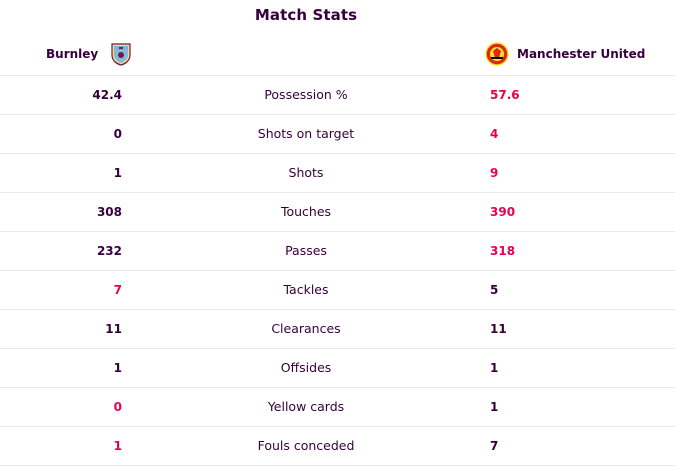  I want to click on stat-row: 7 Tackles 5, so click(337, 289).